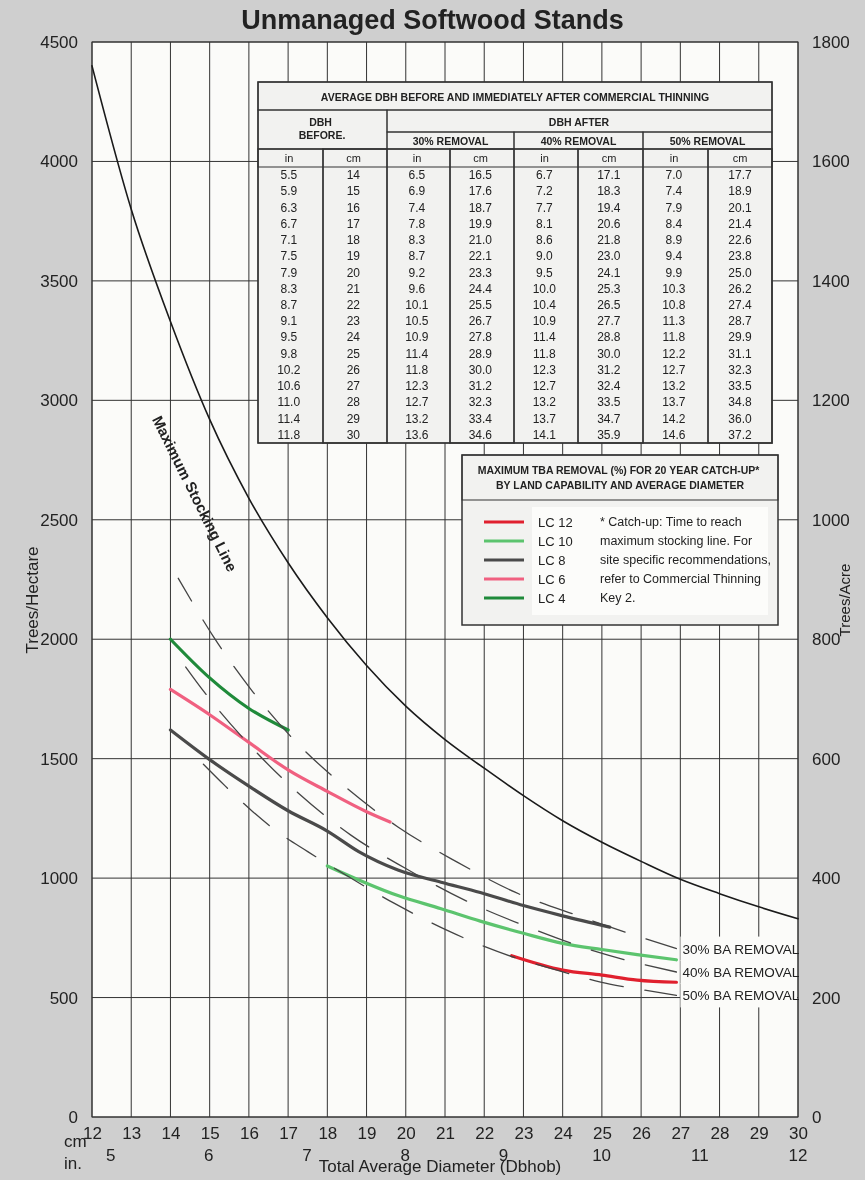  I want to click on y2-tick-label: 0, so click(817, 1117).